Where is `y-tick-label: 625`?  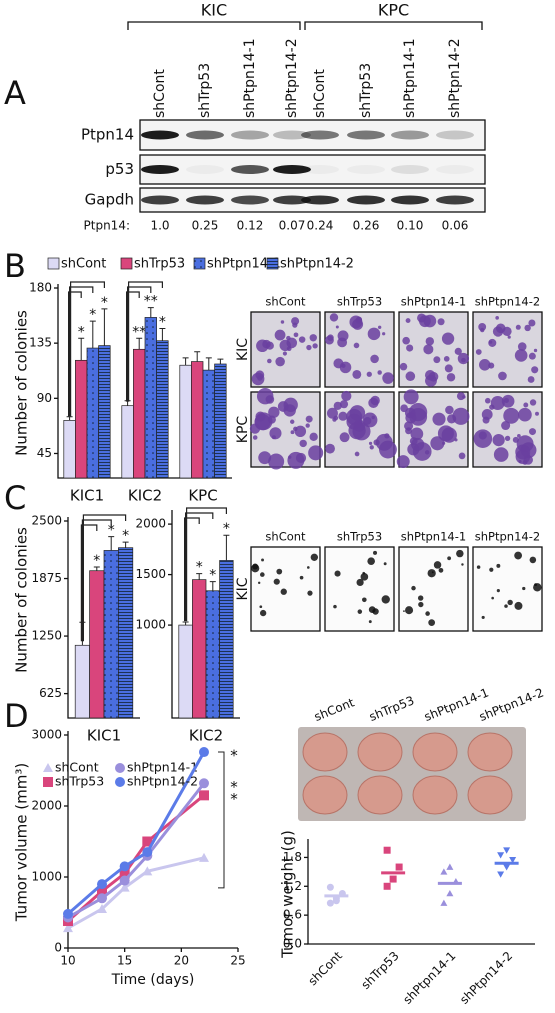
y-tick-label: 625 is located at coordinates (50, 693).